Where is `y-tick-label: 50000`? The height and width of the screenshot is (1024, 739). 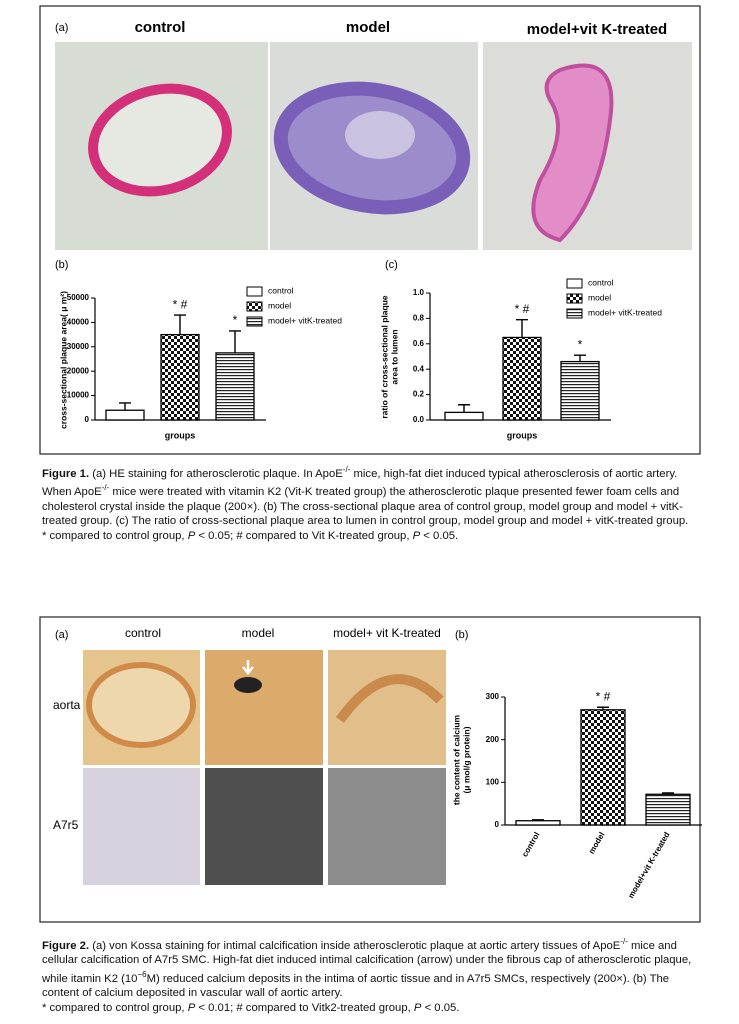 y-tick-label: 50000 is located at coordinates (78, 297).